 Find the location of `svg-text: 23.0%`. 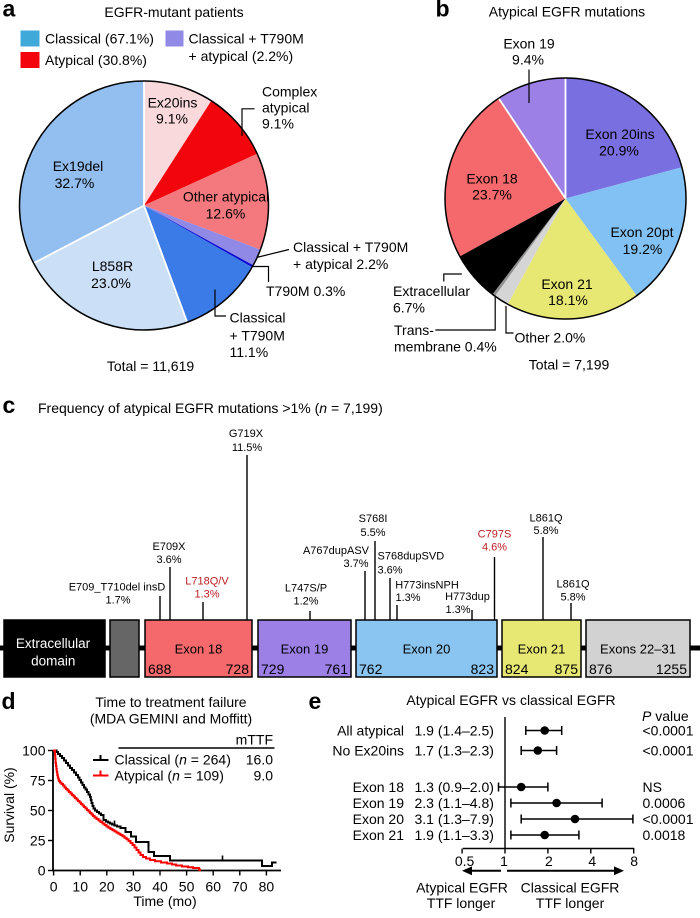

svg-text: 23.0% is located at coordinates (111, 283).